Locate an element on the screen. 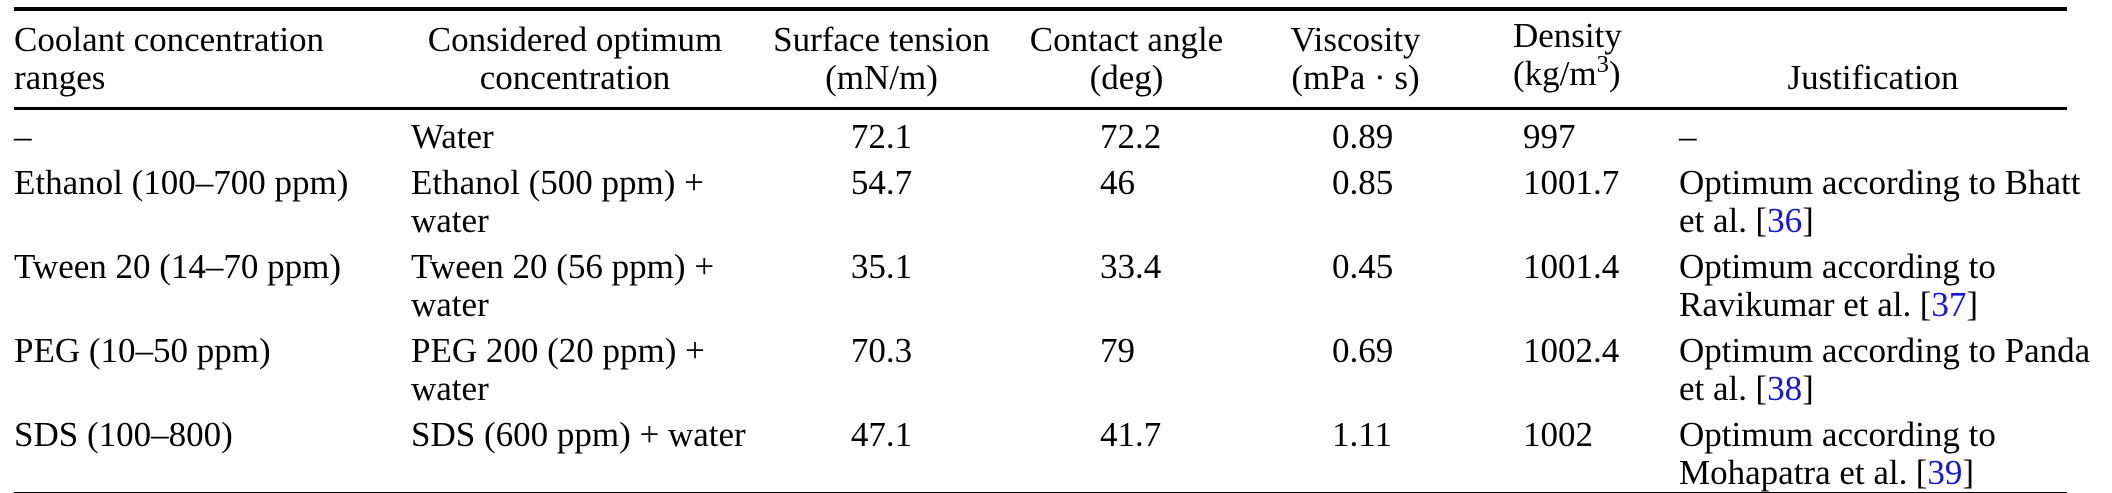 The width and height of the screenshot is (2112, 493). cell-value: 0.85 is located at coordinates (1363, 182).